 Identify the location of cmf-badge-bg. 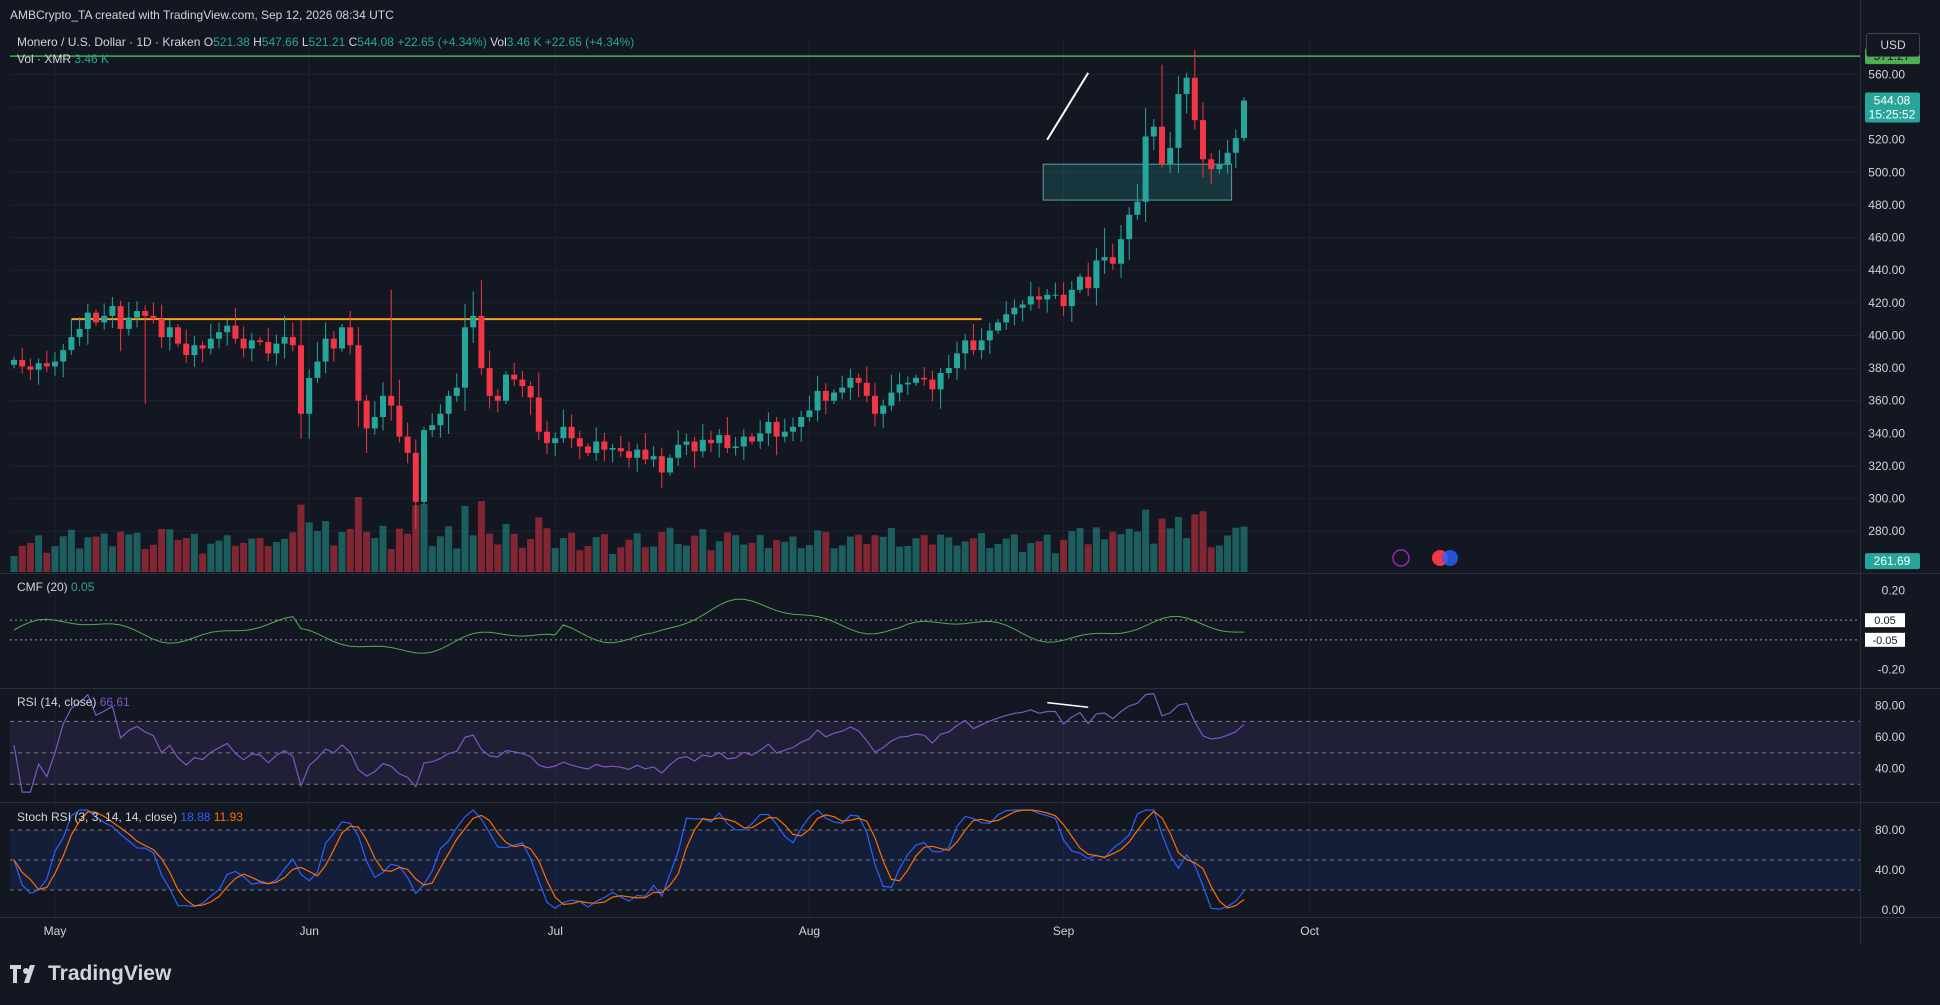
(1885, 620).